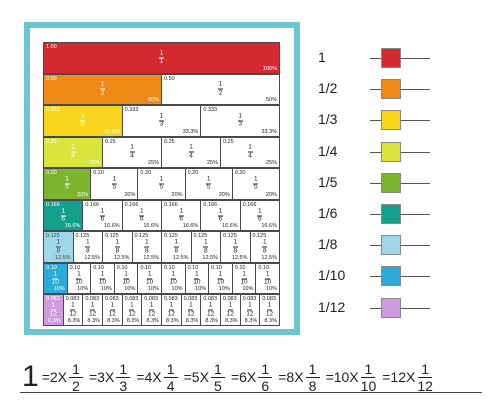 The height and width of the screenshot is (409, 500). I want to click on cell-percent: 100%, so click(269, 68).